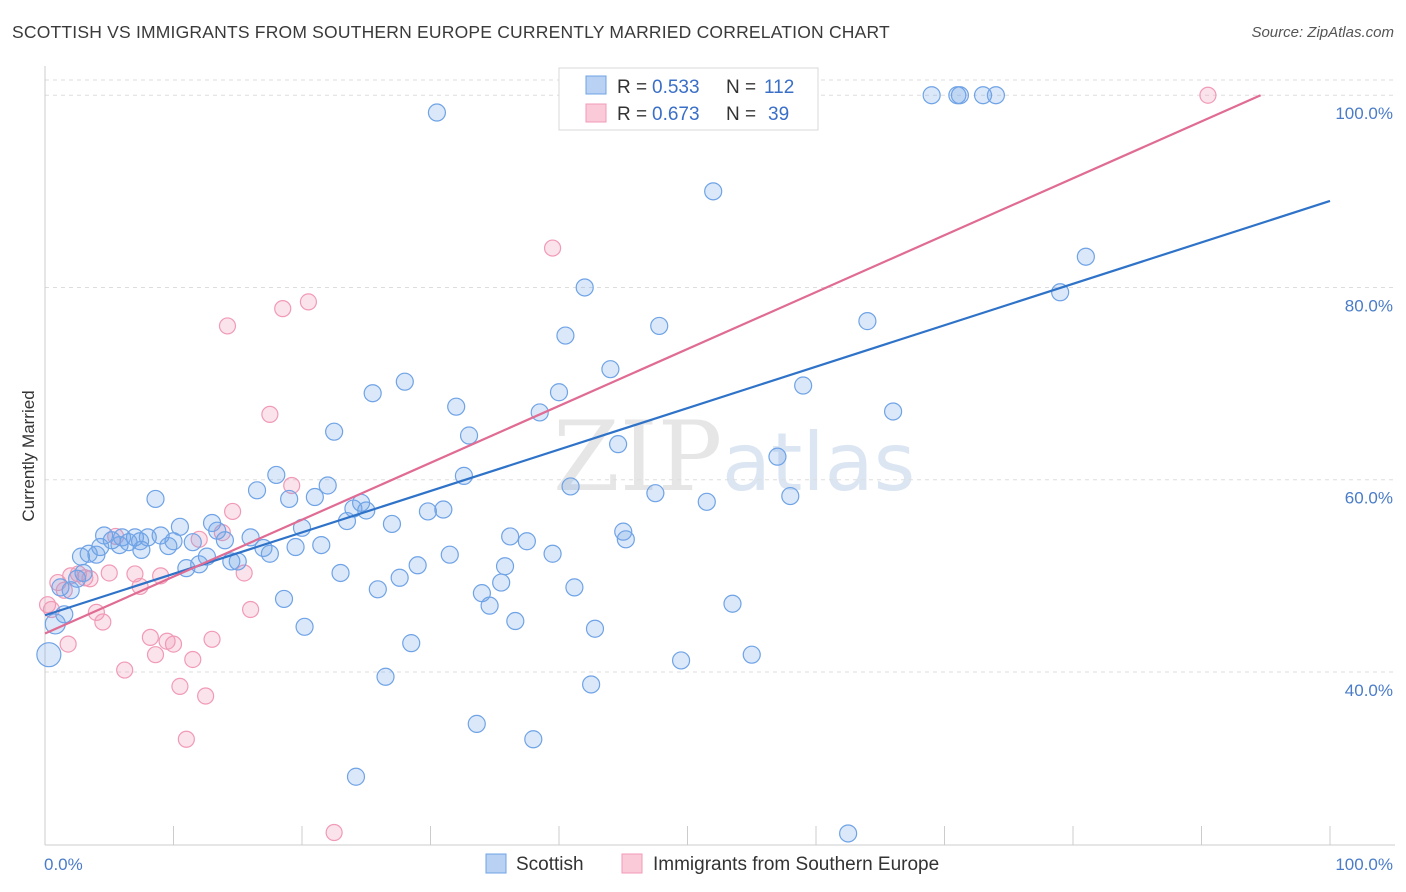 The width and height of the screenshot is (1406, 892). Describe the element at coordinates (1364, 113) in the screenshot. I see `y-tick-label-100: 100.0%` at that location.